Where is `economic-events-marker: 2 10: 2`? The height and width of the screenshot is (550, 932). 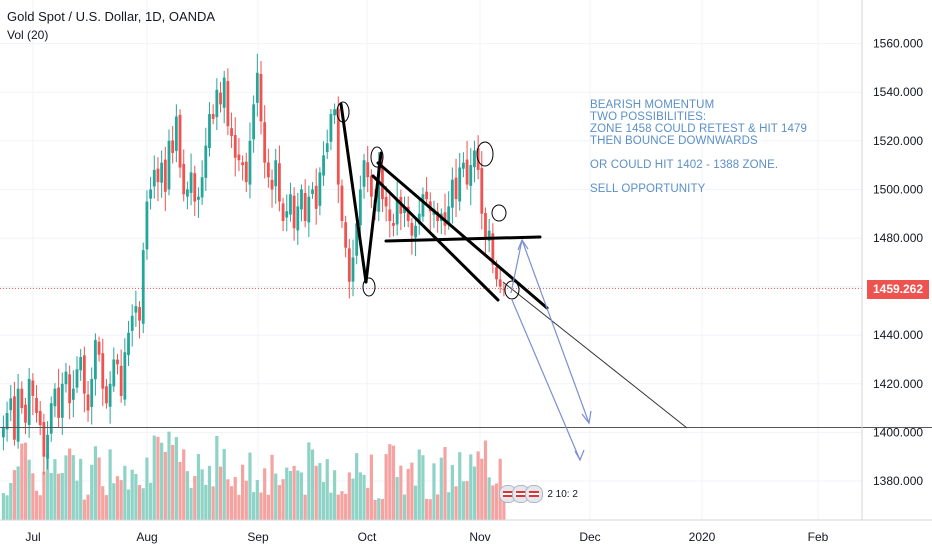
economic-events-marker: 2 10: 2 is located at coordinates (538, 494).